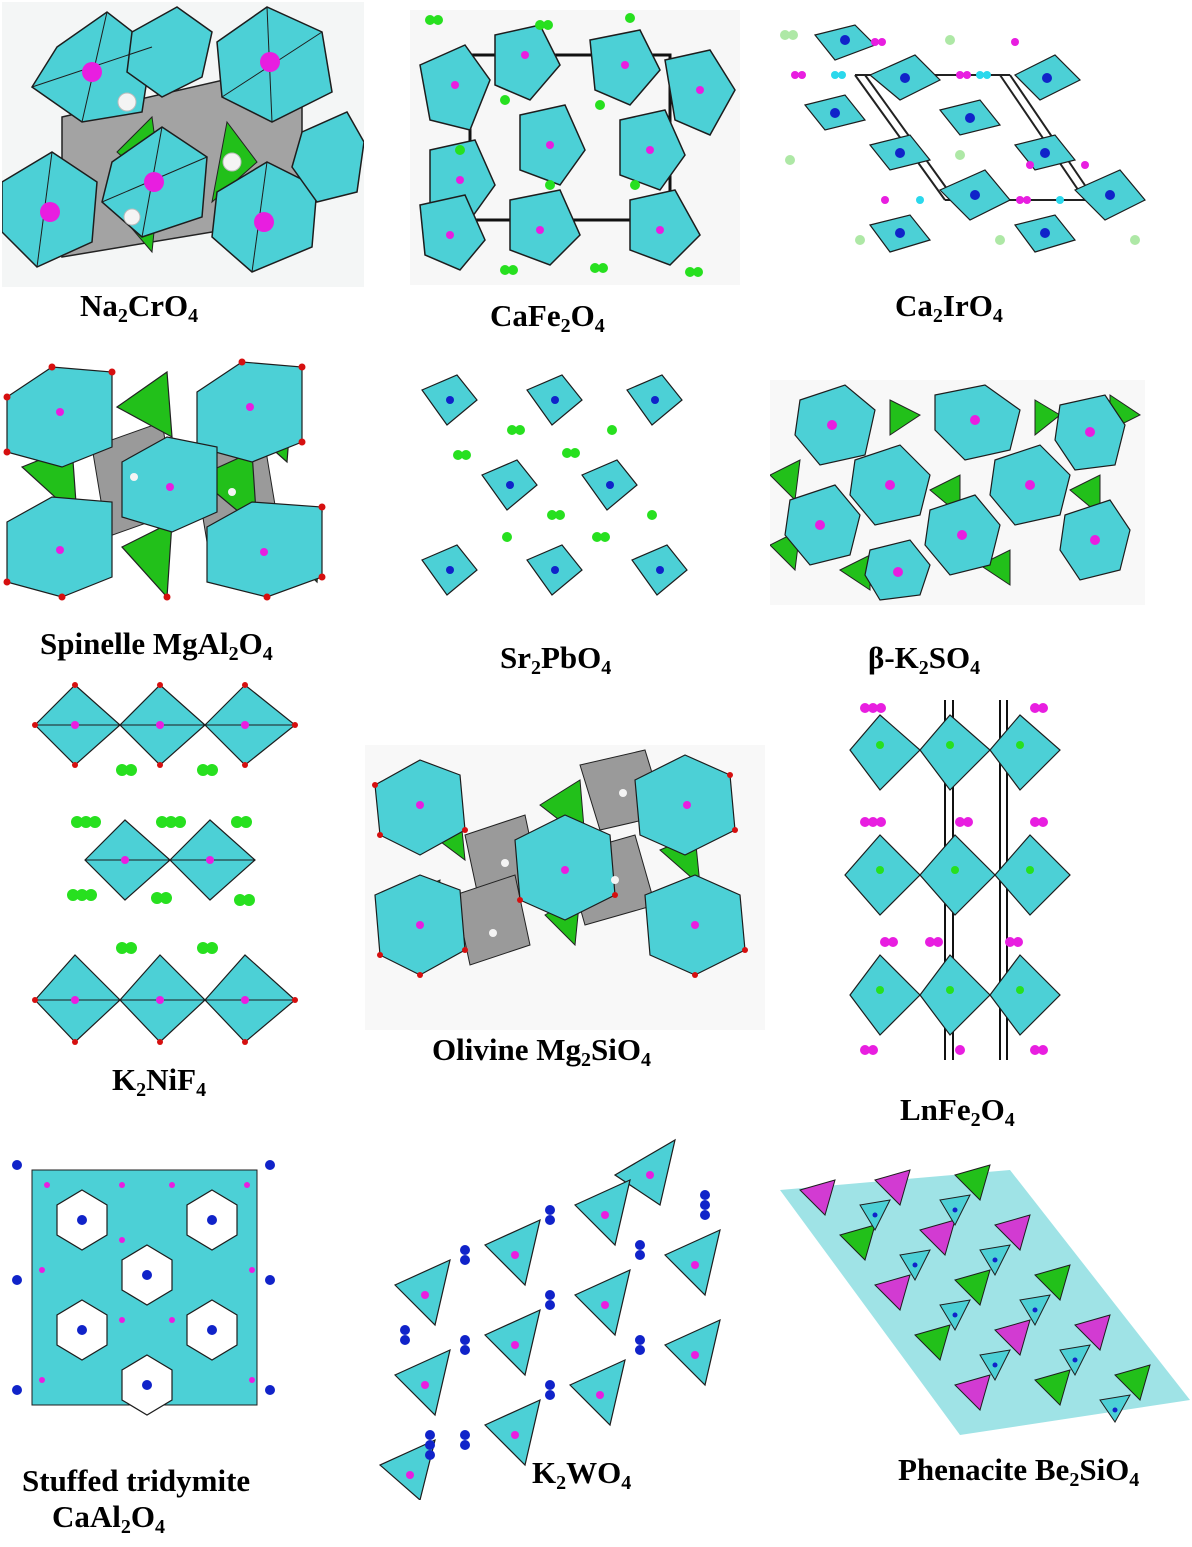 Image resolution: width=1192 pixels, height=1547 pixels. I want to click on structure-sr2pbo4, so click(554, 492).